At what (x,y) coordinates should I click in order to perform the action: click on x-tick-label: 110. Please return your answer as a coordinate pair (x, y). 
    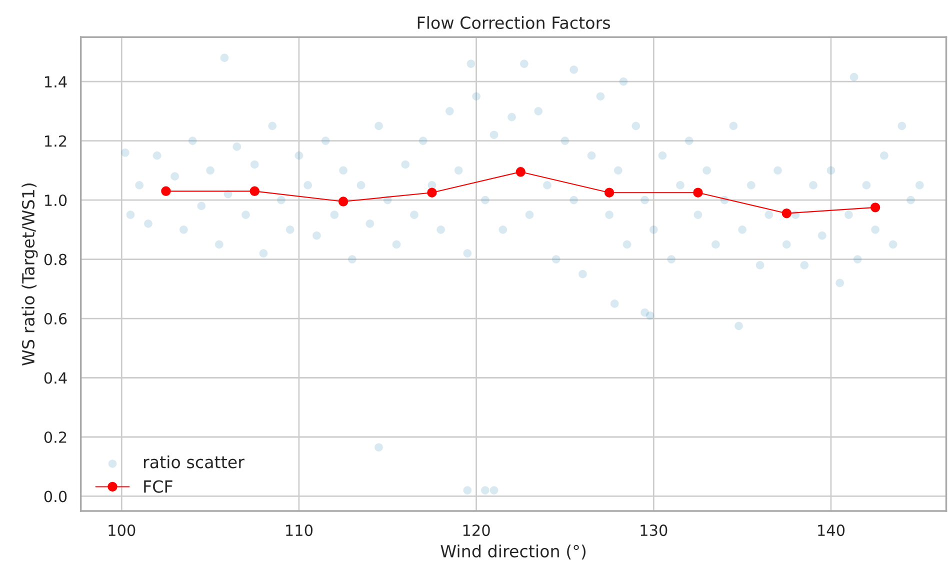
    Looking at the image, I should click on (299, 530).